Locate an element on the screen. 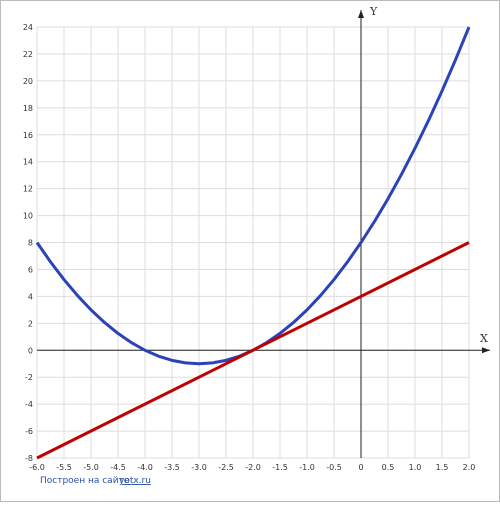  x-tick-label: 0.5 is located at coordinates (388, 467).